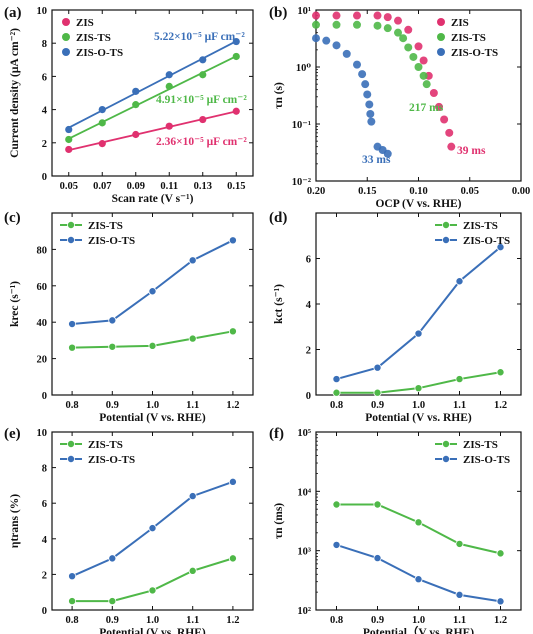 This screenshot has height=634, width=533. What do you see at coordinates (45, 540) in the screenshot?
I see `y-tick-label: 4` at bounding box center [45, 540].